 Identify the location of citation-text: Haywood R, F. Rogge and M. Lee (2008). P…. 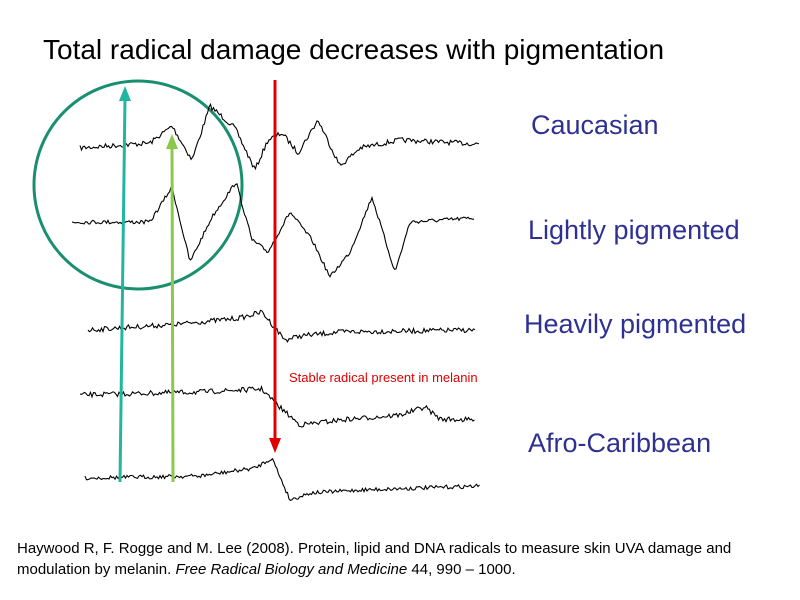
(374, 559).